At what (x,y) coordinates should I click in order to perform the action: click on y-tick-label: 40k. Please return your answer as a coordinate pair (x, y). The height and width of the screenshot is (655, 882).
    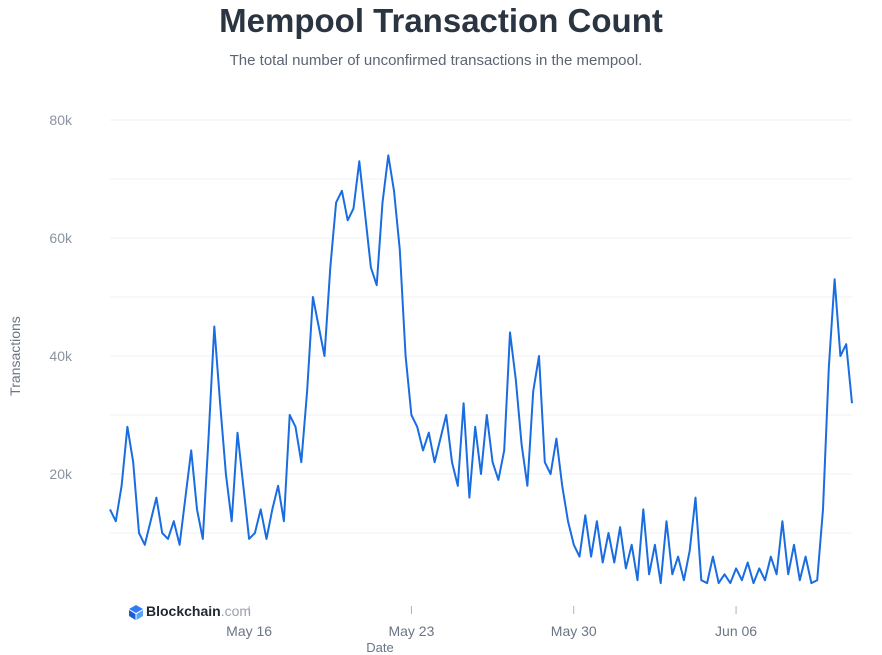
    Looking at the image, I should click on (61, 356).